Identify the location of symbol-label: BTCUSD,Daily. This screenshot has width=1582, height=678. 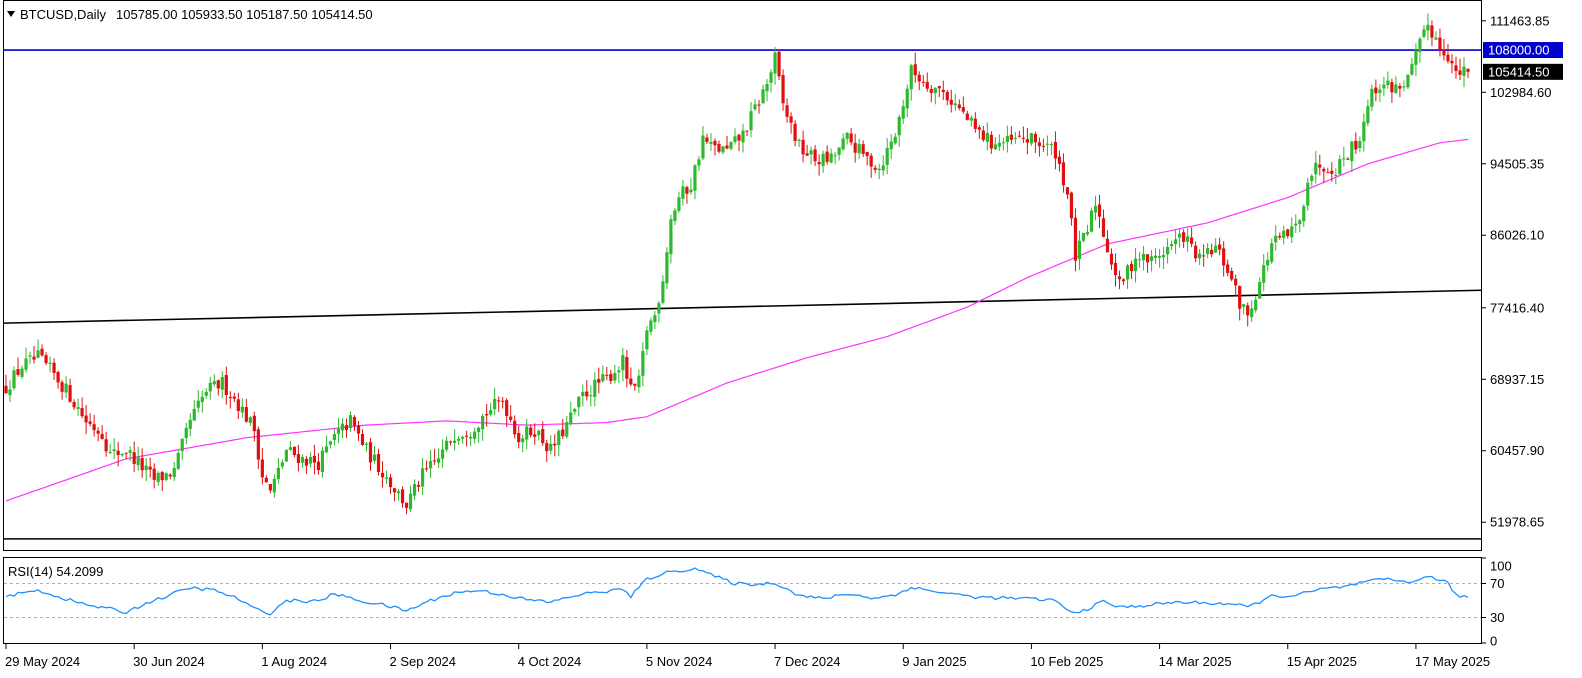
(63, 14).